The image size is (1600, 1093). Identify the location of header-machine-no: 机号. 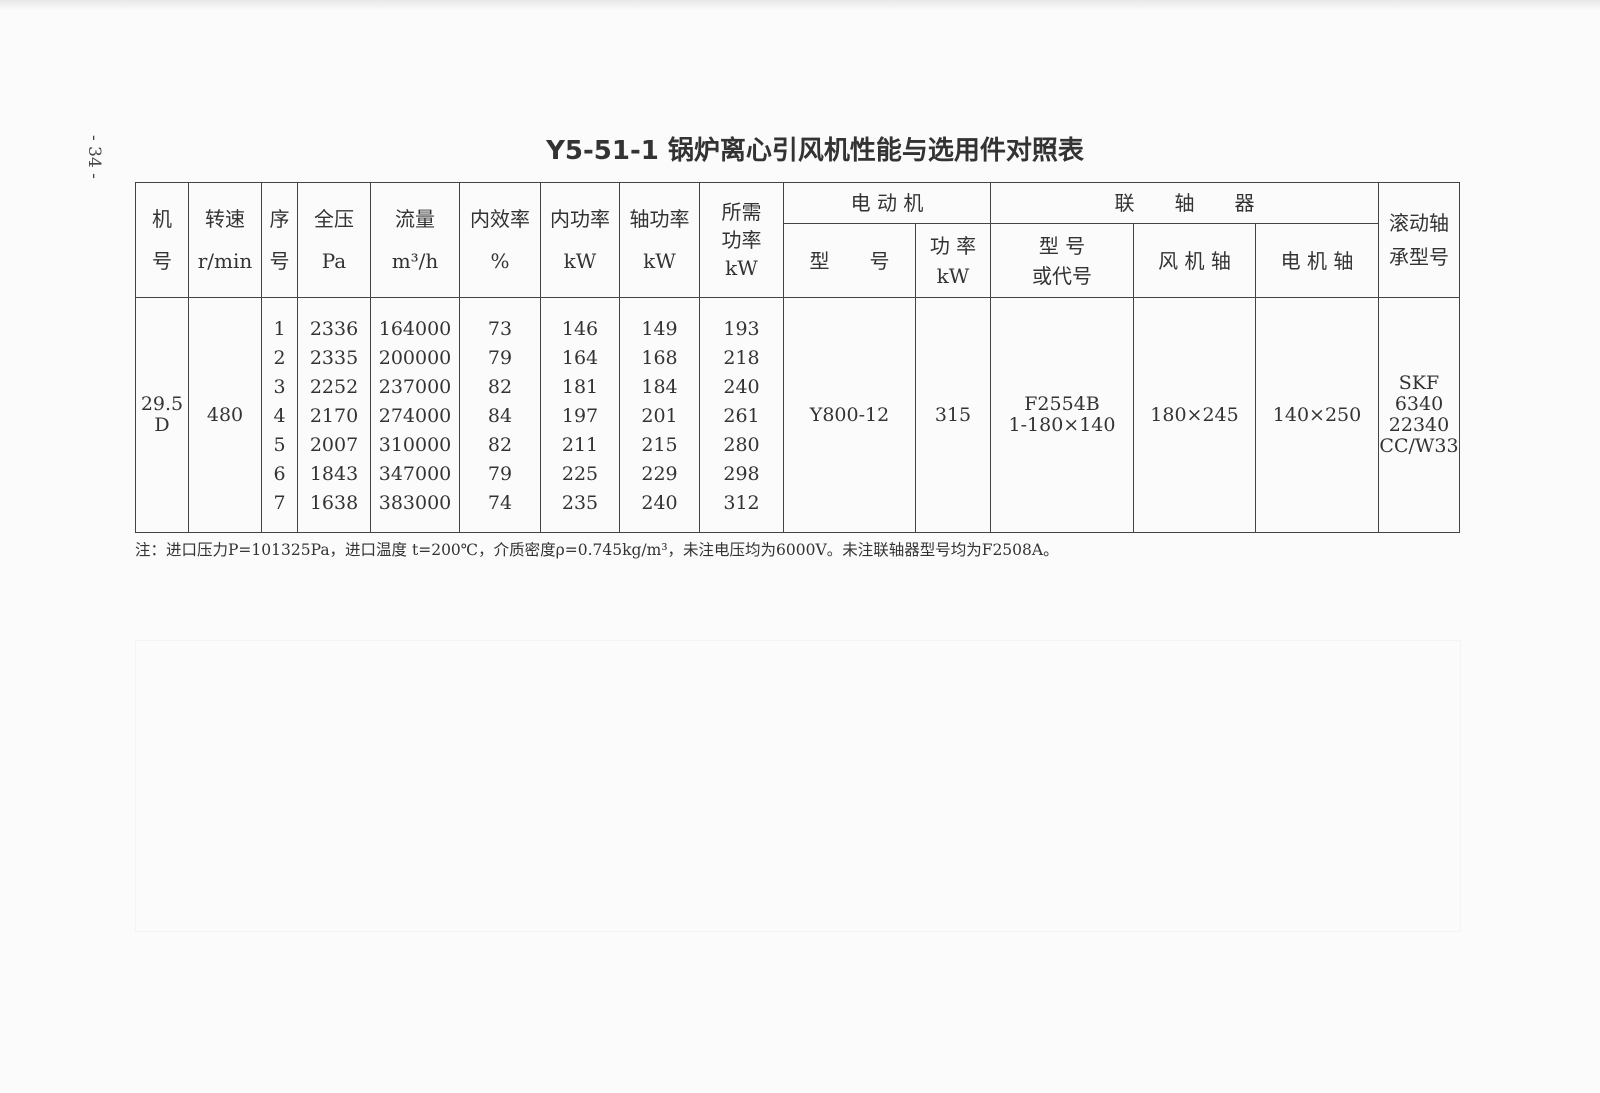
(162, 240).